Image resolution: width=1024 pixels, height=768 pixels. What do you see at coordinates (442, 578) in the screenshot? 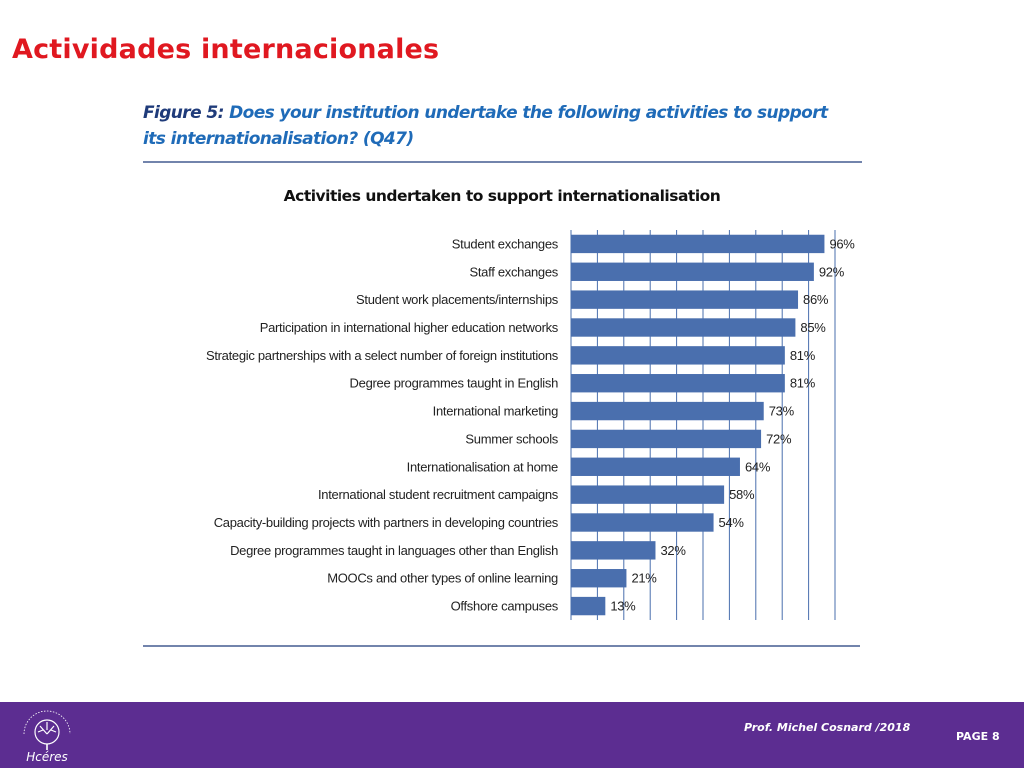
I see `category-label: MOOCs and other types of online learning` at bounding box center [442, 578].